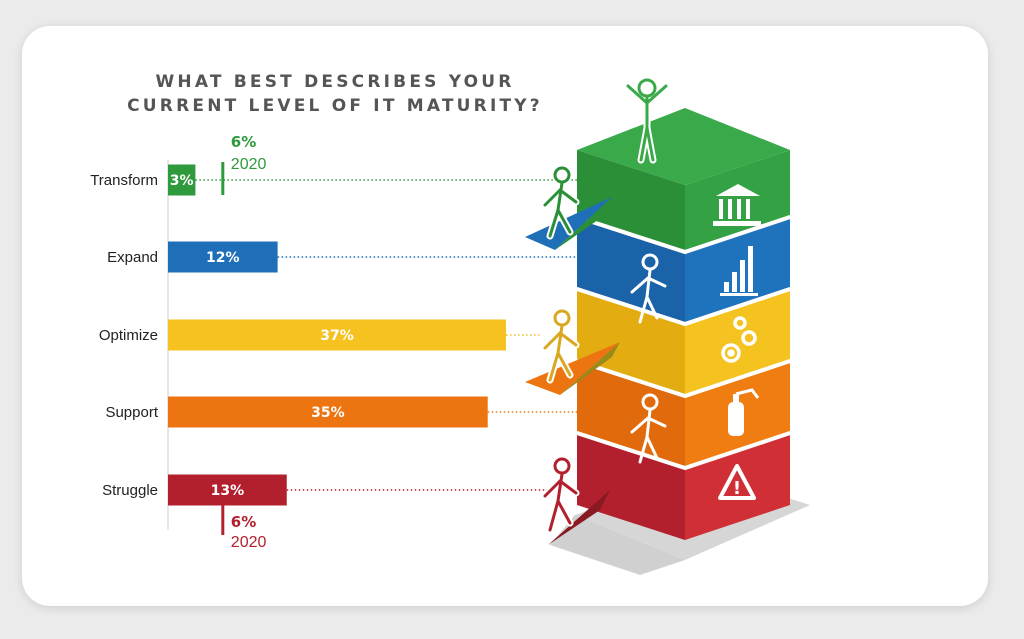 The height and width of the screenshot is (639, 1024). Describe the element at coordinates (744, 412) in the screenshot. I see `fire-extinguisher-icon` at that location.